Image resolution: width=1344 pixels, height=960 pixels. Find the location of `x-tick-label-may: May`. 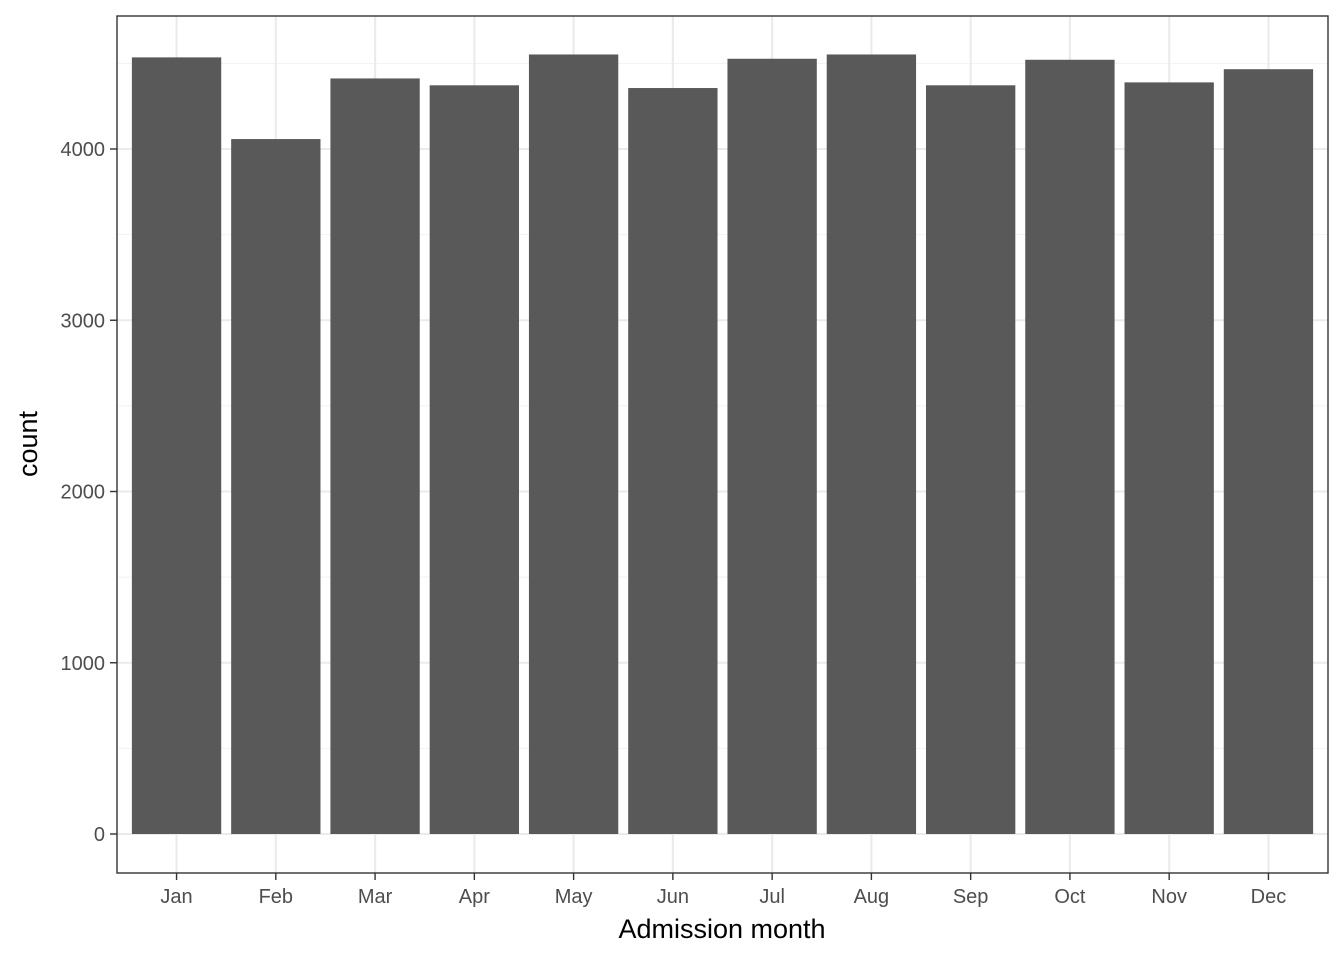

x-tick-label-may: May is located at coordinates (574, 897).